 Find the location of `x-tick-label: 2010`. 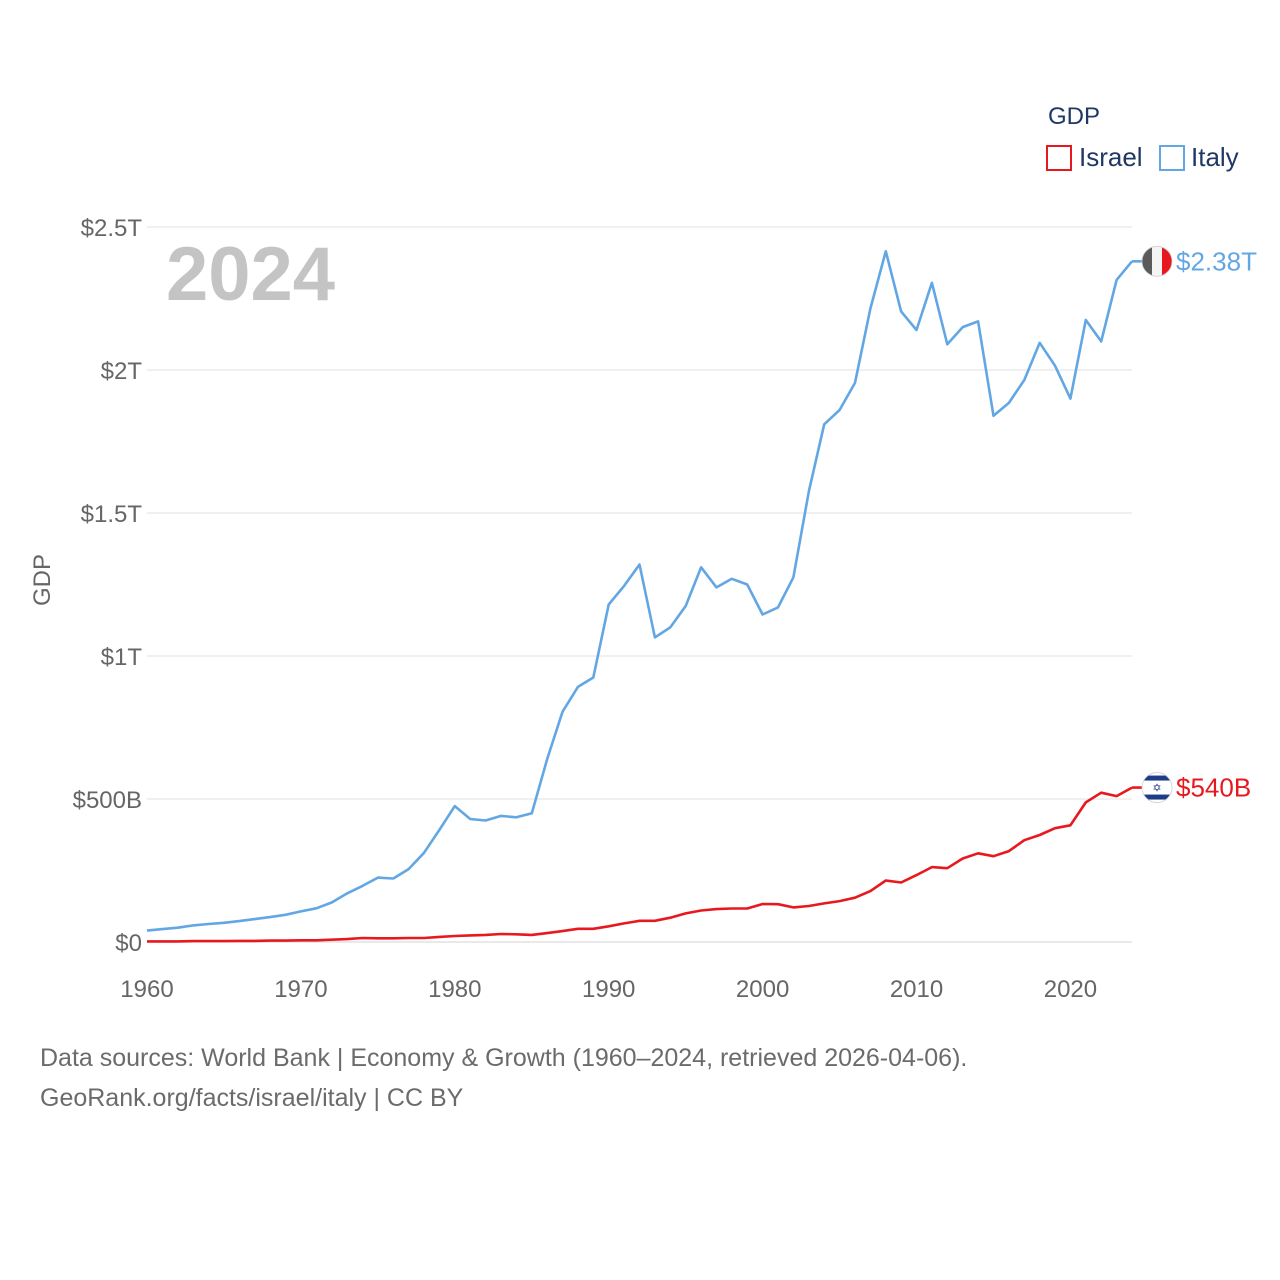

x-tick-label: 2010 is located at coordinates (916, 989).